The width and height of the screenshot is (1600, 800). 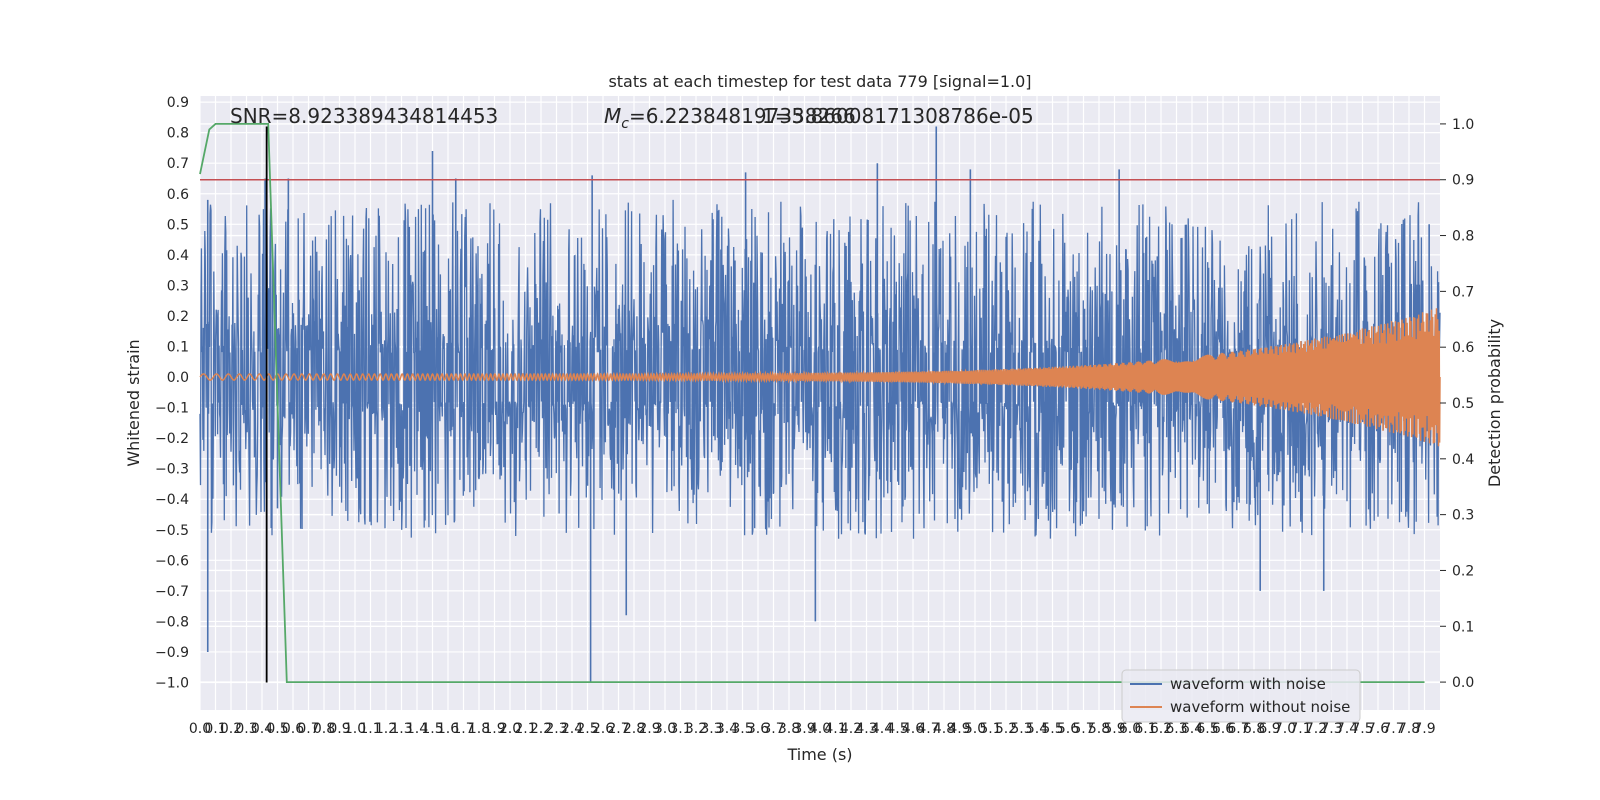 I want to click on y-tick-label: −0.2, so click(x=172, y=439).